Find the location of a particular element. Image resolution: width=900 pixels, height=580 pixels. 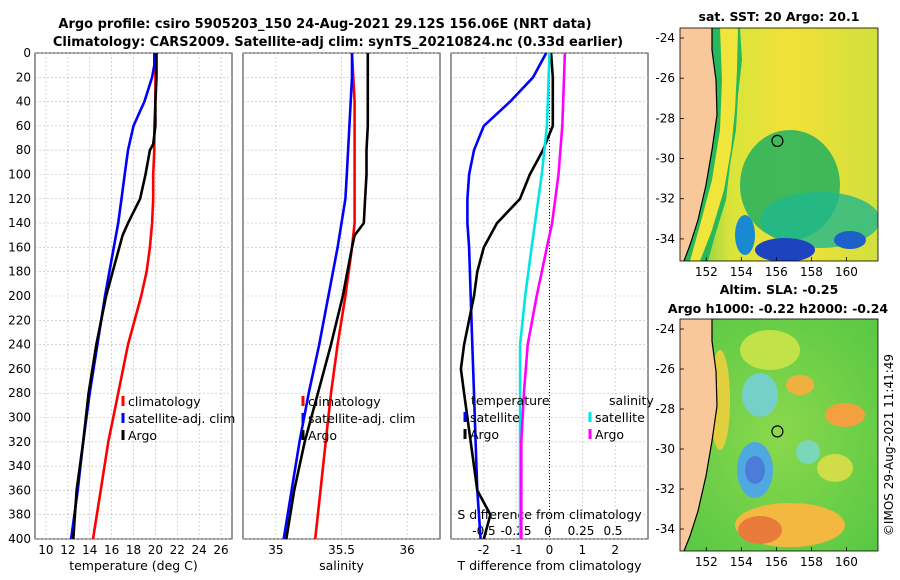

sst-warm-current is located at coordinates (714, 144).